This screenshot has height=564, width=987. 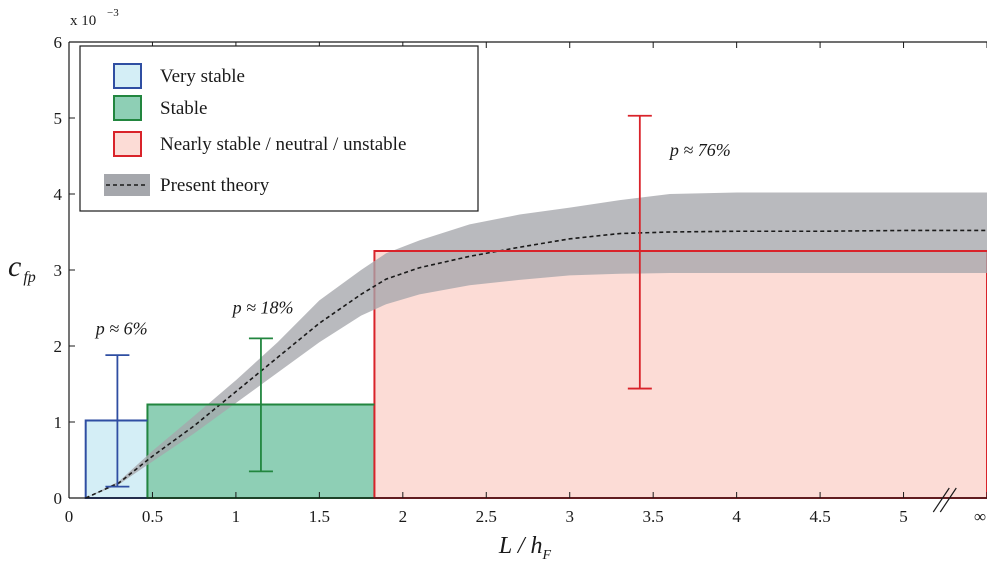 I want to click on x-tick-label-5: 2.5, so click(x=486, y=516).